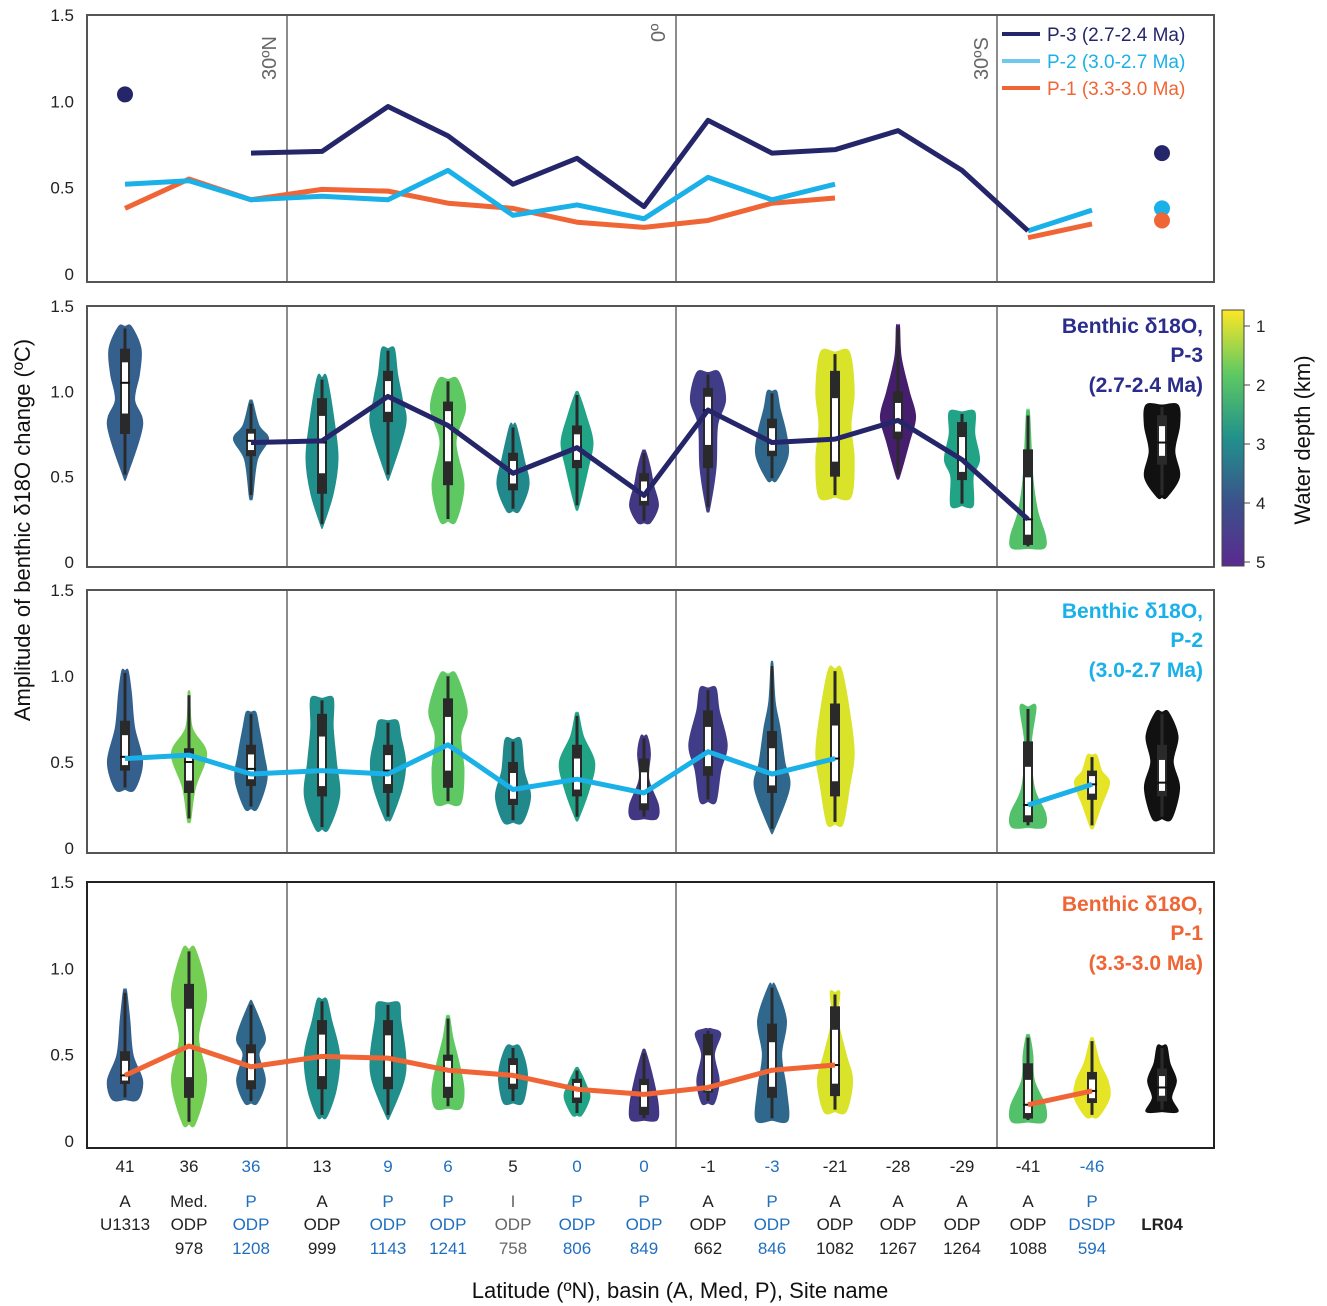 The height and width of the screenshot is (1306, 1327). I want to click on site-latitude: -28, so click(898, 1166).